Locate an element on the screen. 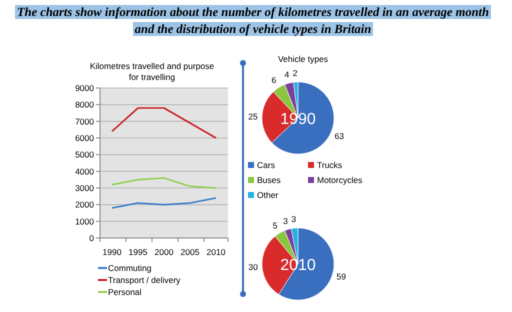 This screenshot has width=512, height=312. y-tick-label: 4000 is located at coordinates (84, 171).